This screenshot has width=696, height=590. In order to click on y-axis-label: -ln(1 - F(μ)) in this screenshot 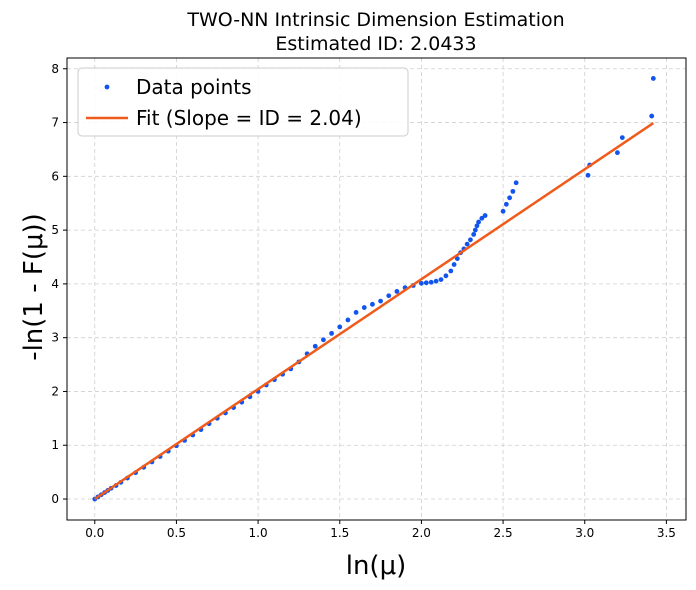, I will do `click(34, 287)`.